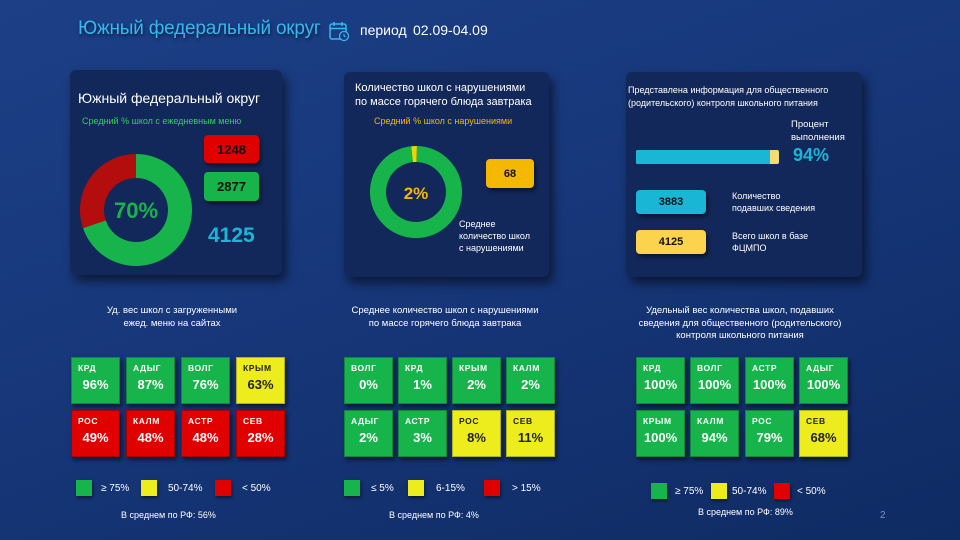  Describe the element at coordinates (770, 236) in the screenshot. I see `total-schools-label-line1: Всего школ в базе` at that location.